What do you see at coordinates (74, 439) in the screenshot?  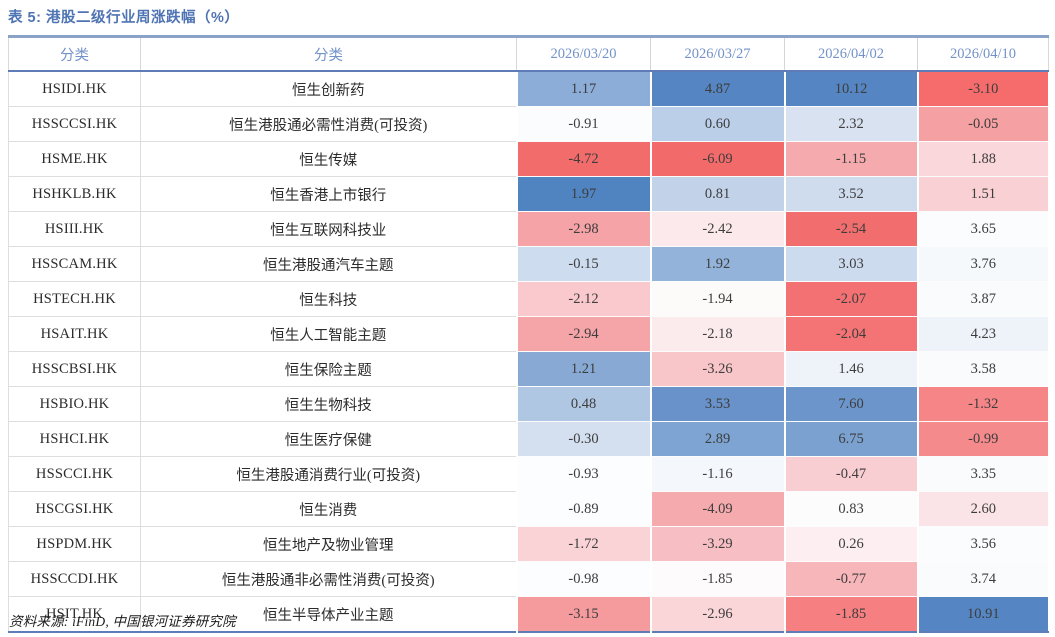 I see `stock-code-cell: HSHCI.HK` at bounding box center [74, 439].